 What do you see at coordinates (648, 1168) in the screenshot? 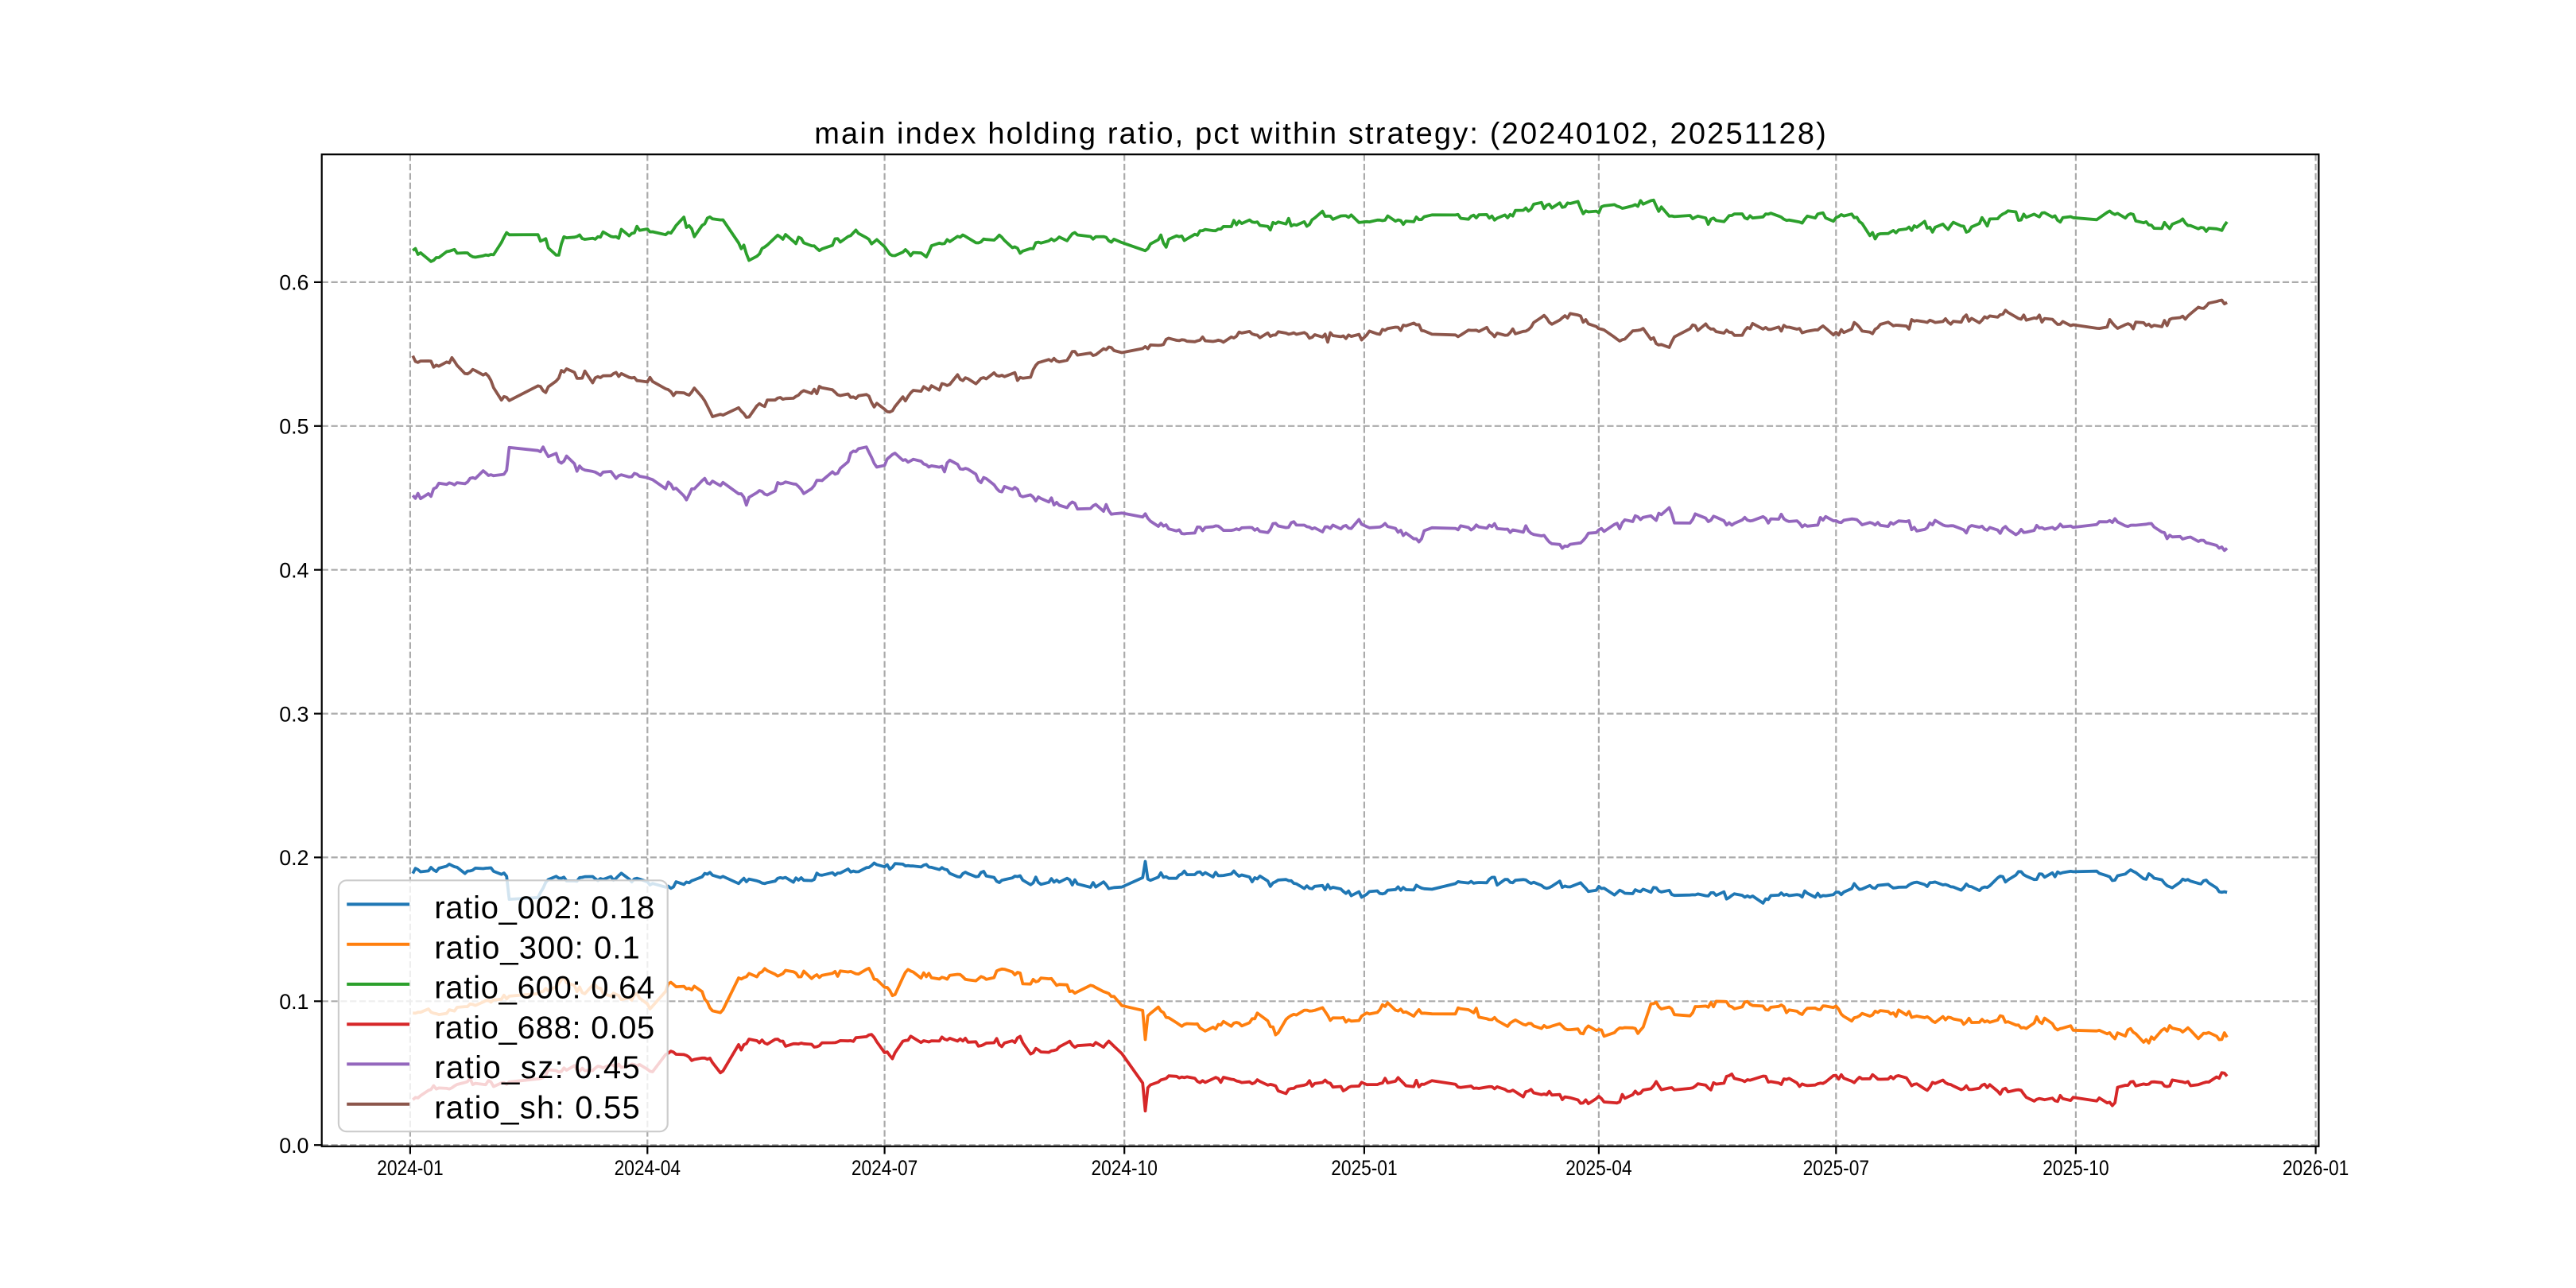
I see `svg-text: 2024-04` at bounding box center [648, 1168].